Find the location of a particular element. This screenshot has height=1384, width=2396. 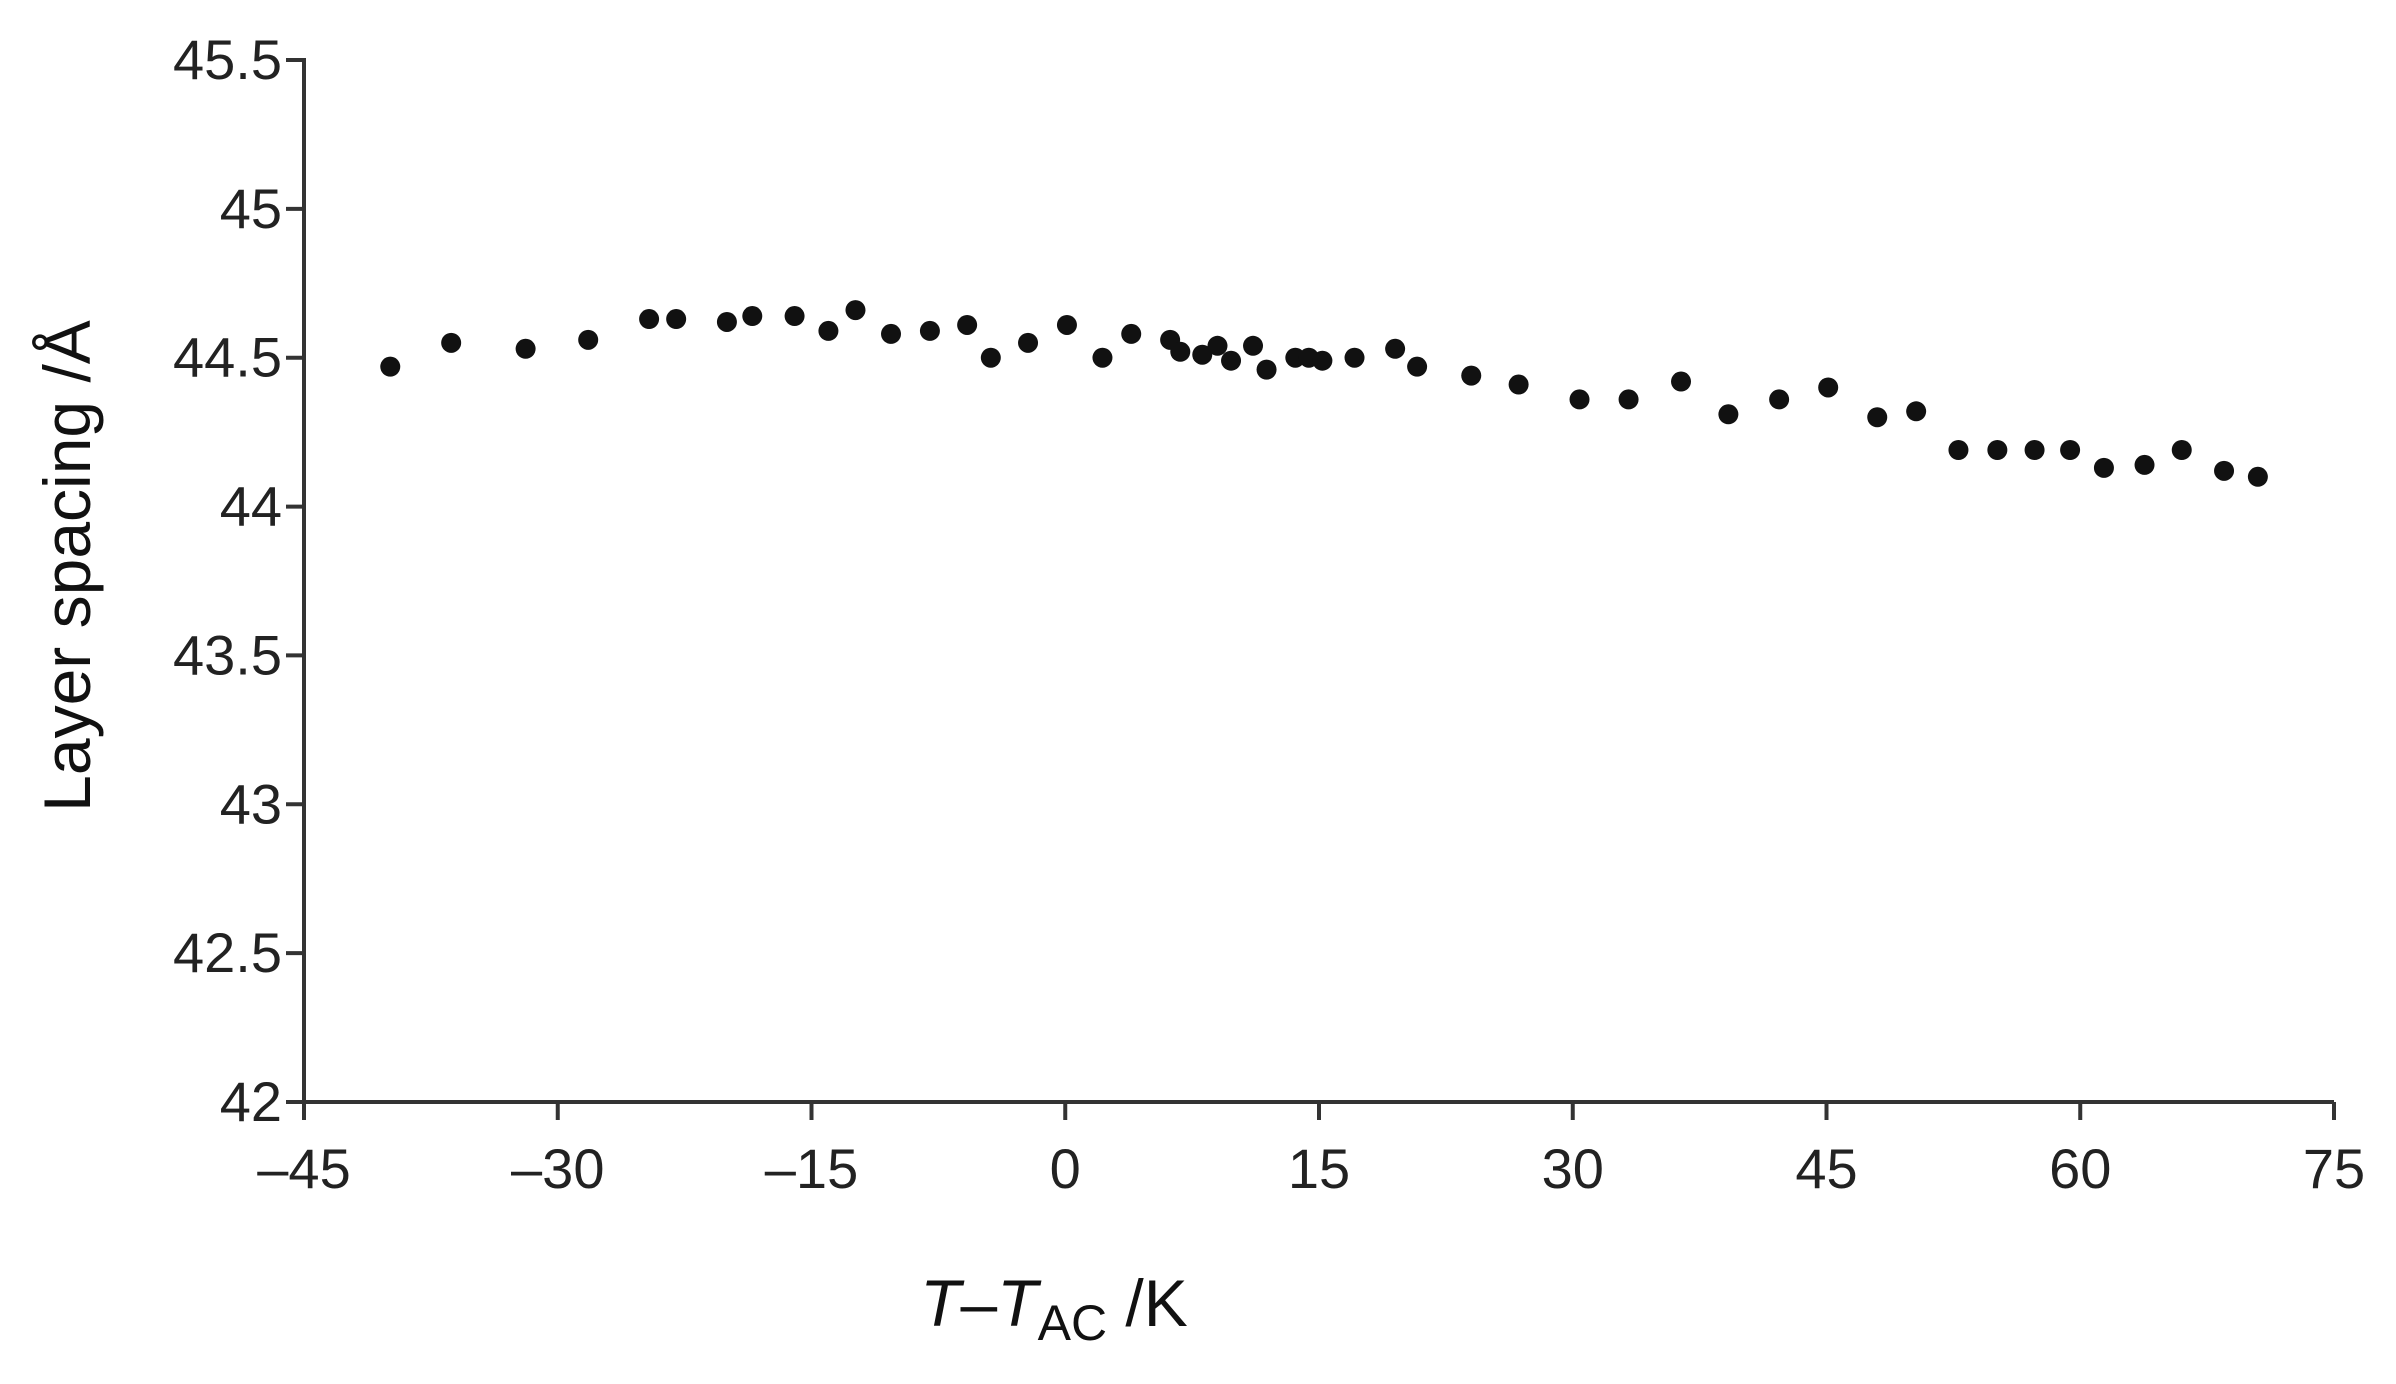

x-tick-label: 45 is located at coordinates (1826, 1168).